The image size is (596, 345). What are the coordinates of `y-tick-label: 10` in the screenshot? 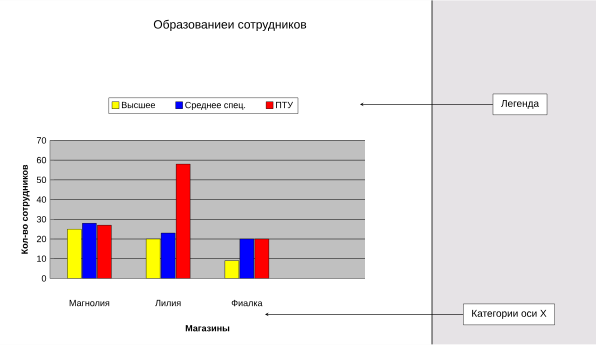 It's located at (41, 259).